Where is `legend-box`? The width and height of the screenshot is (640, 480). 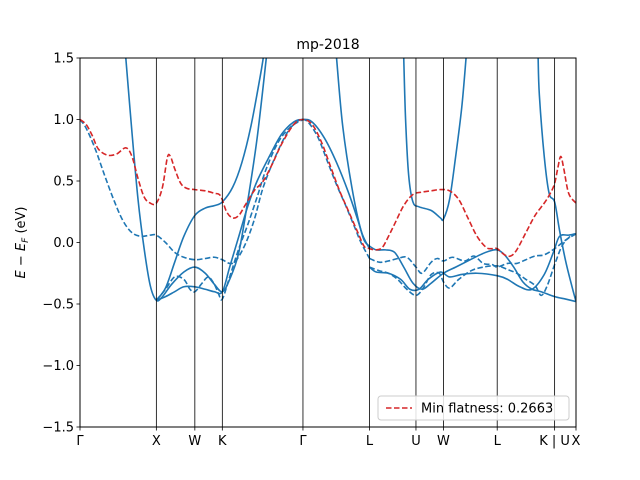 legend-box is located at coordinates (473, 408).